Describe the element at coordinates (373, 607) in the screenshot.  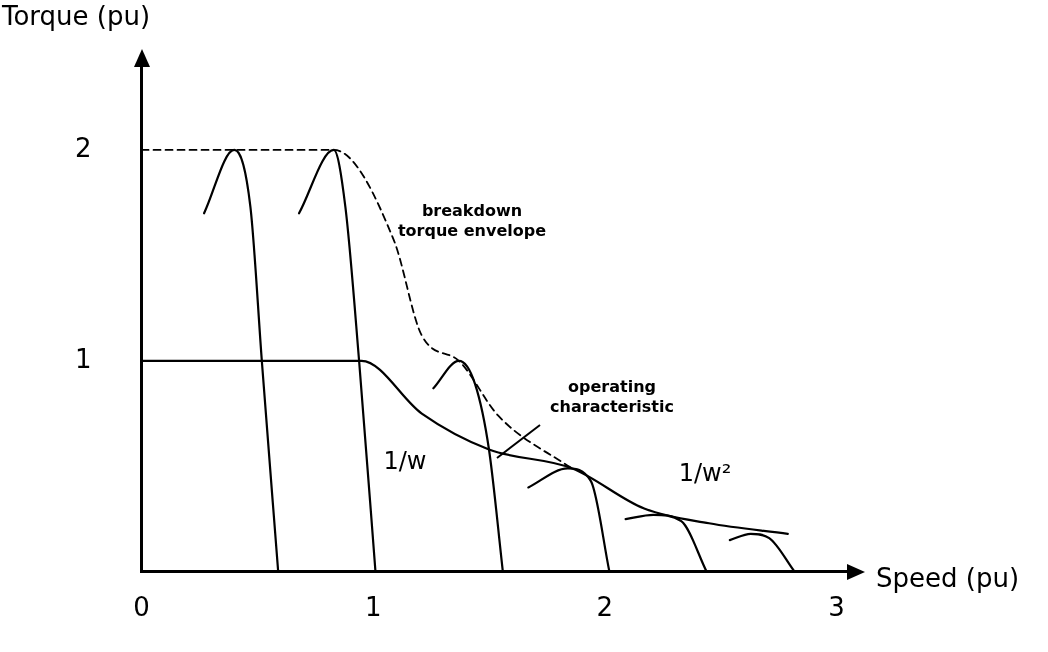
I see `x-tick-label: 1` at that location.